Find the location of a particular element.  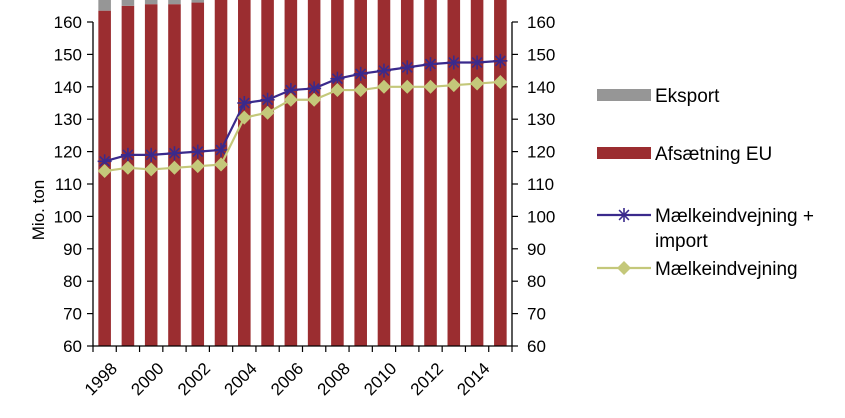

bar-afs-tning-eu-2008 is located at coordinates (337, 173).